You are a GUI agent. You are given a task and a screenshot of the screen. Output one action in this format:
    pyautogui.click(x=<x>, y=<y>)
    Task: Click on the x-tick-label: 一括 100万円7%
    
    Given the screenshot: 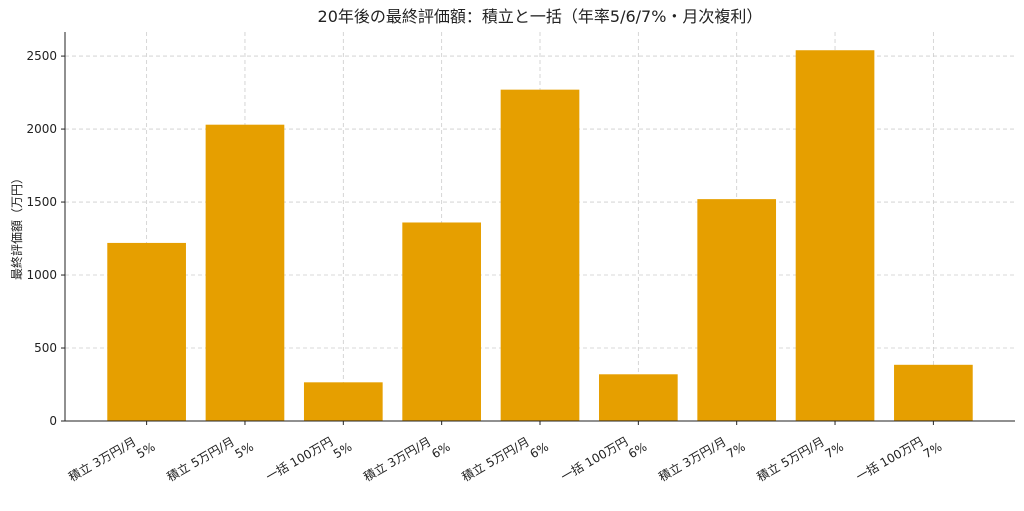 What is the action you would take?
    pyautogui.click(x=898, y=461)
    